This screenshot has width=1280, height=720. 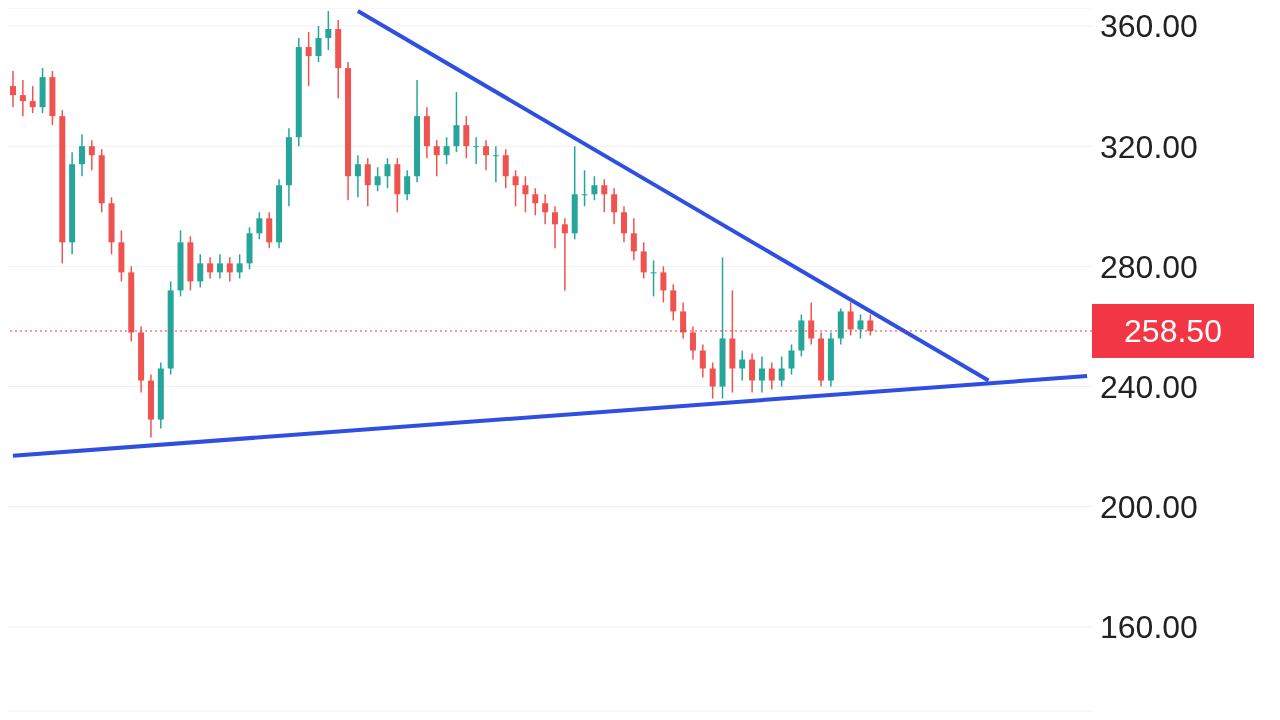 What do you see at coordinates (1149, 146) in the screenshot?
I see `y-tick-label: 320.00` at bounding box center [1149, 146].